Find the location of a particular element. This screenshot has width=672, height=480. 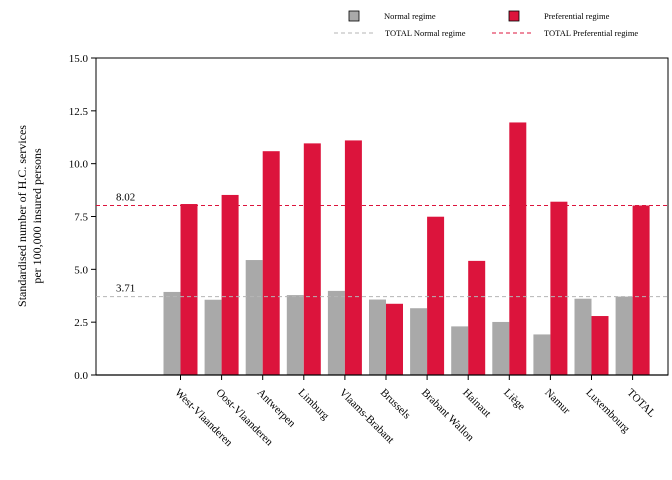

x-tick-label: Liège is located at coordinates (514, 400).